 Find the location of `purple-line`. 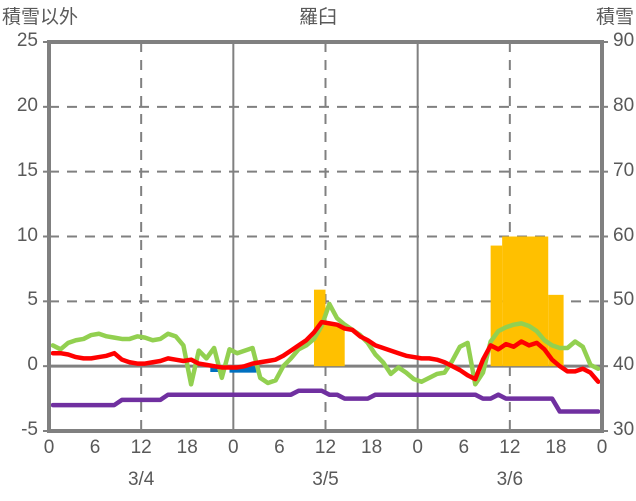

purple-line is located at coordinates (325, 401).